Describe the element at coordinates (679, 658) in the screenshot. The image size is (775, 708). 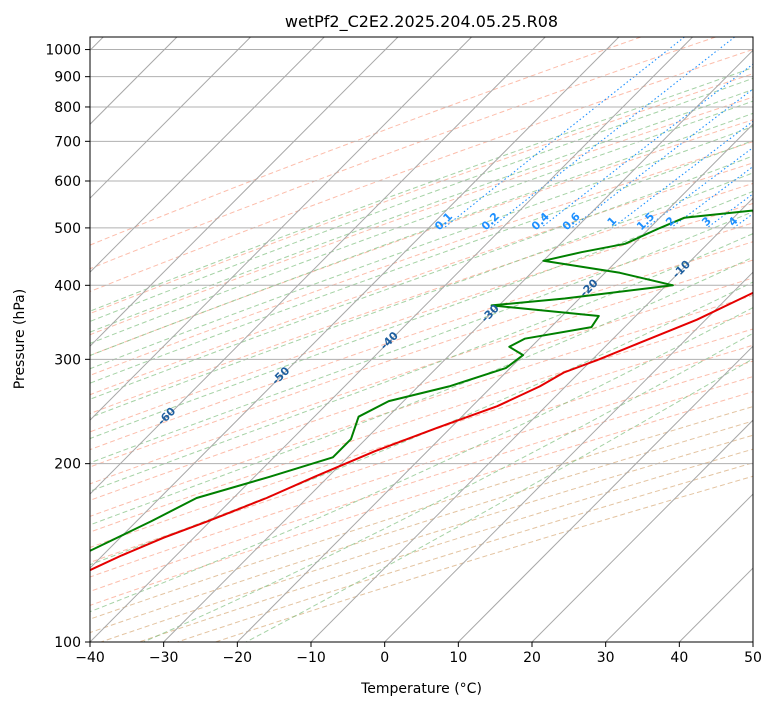
I see `x-tick-label: 40` at that location.